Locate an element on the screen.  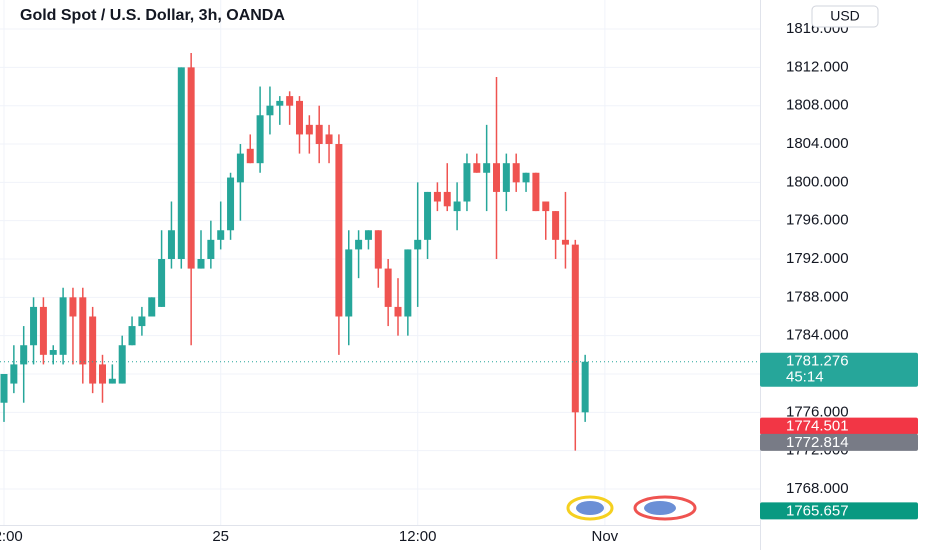
currency-label: USD is located at coordinates (845, 16).